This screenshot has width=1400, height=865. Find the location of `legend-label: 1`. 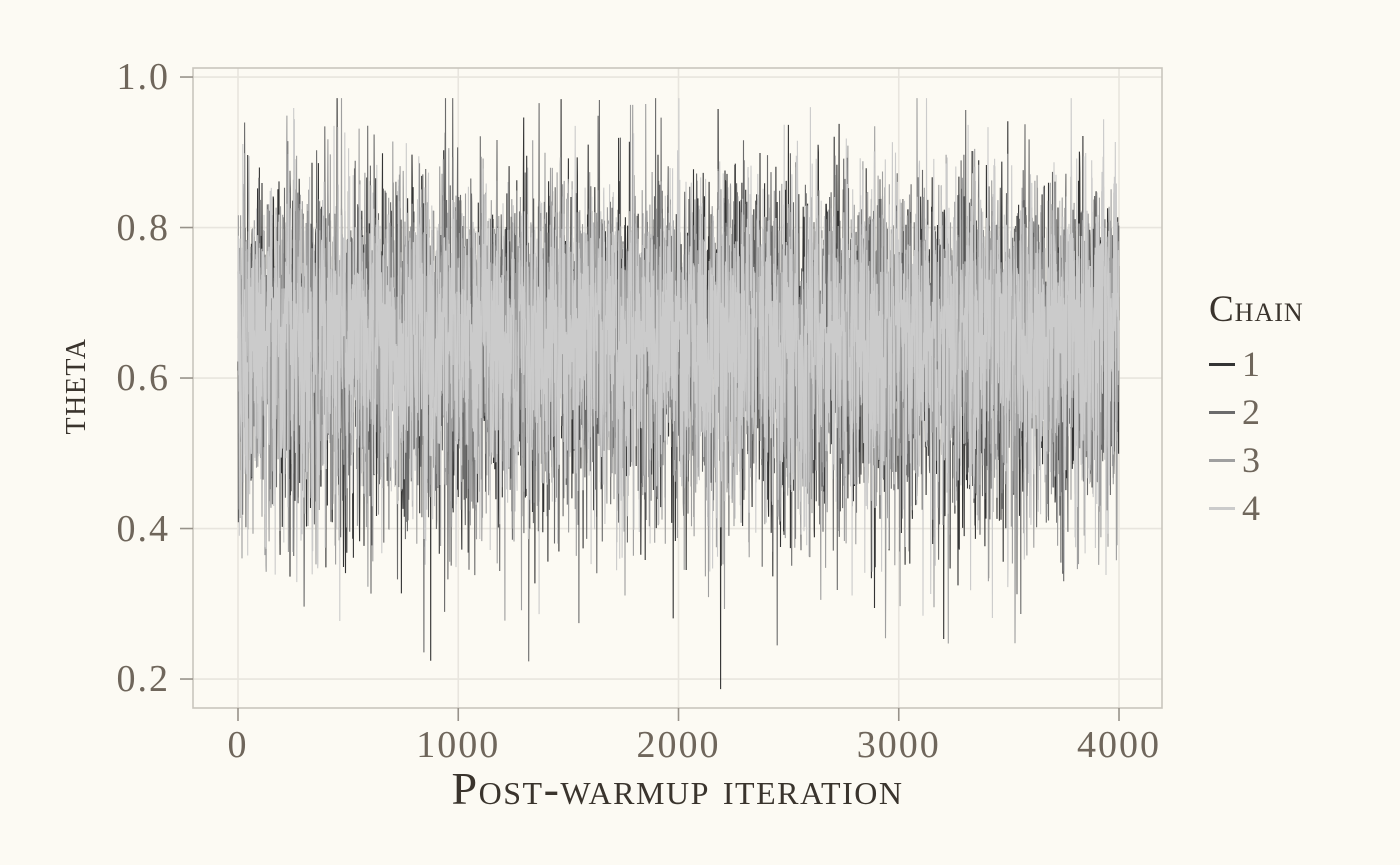

legend-label: 1 is located at coordinates (1251, 364).